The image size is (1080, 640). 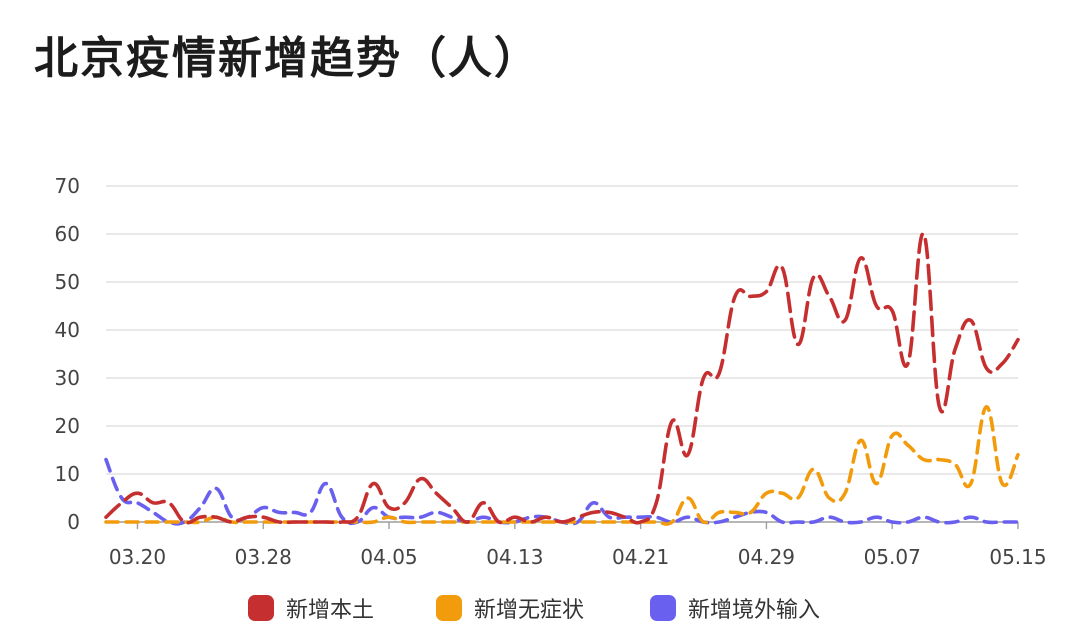 I want to click on x-tick-label: 03.20, so click(x=137, y=557).